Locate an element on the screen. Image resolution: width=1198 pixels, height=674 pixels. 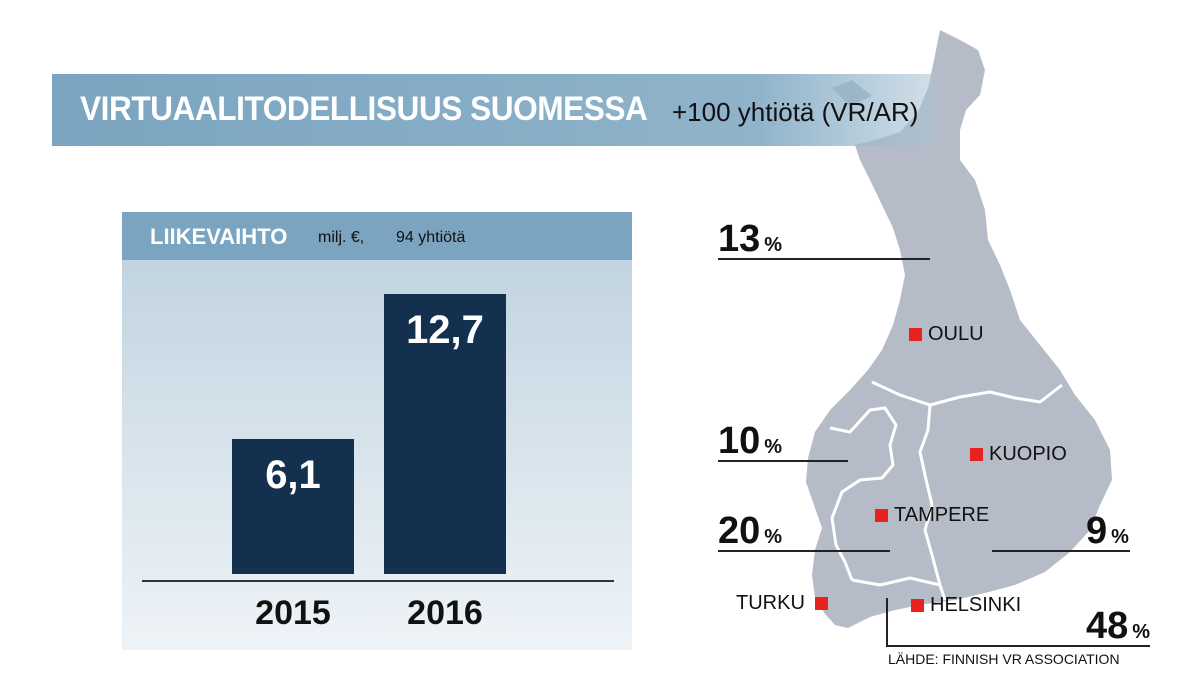
region-percent-value: 9 is located at coordinates (1097, 531).